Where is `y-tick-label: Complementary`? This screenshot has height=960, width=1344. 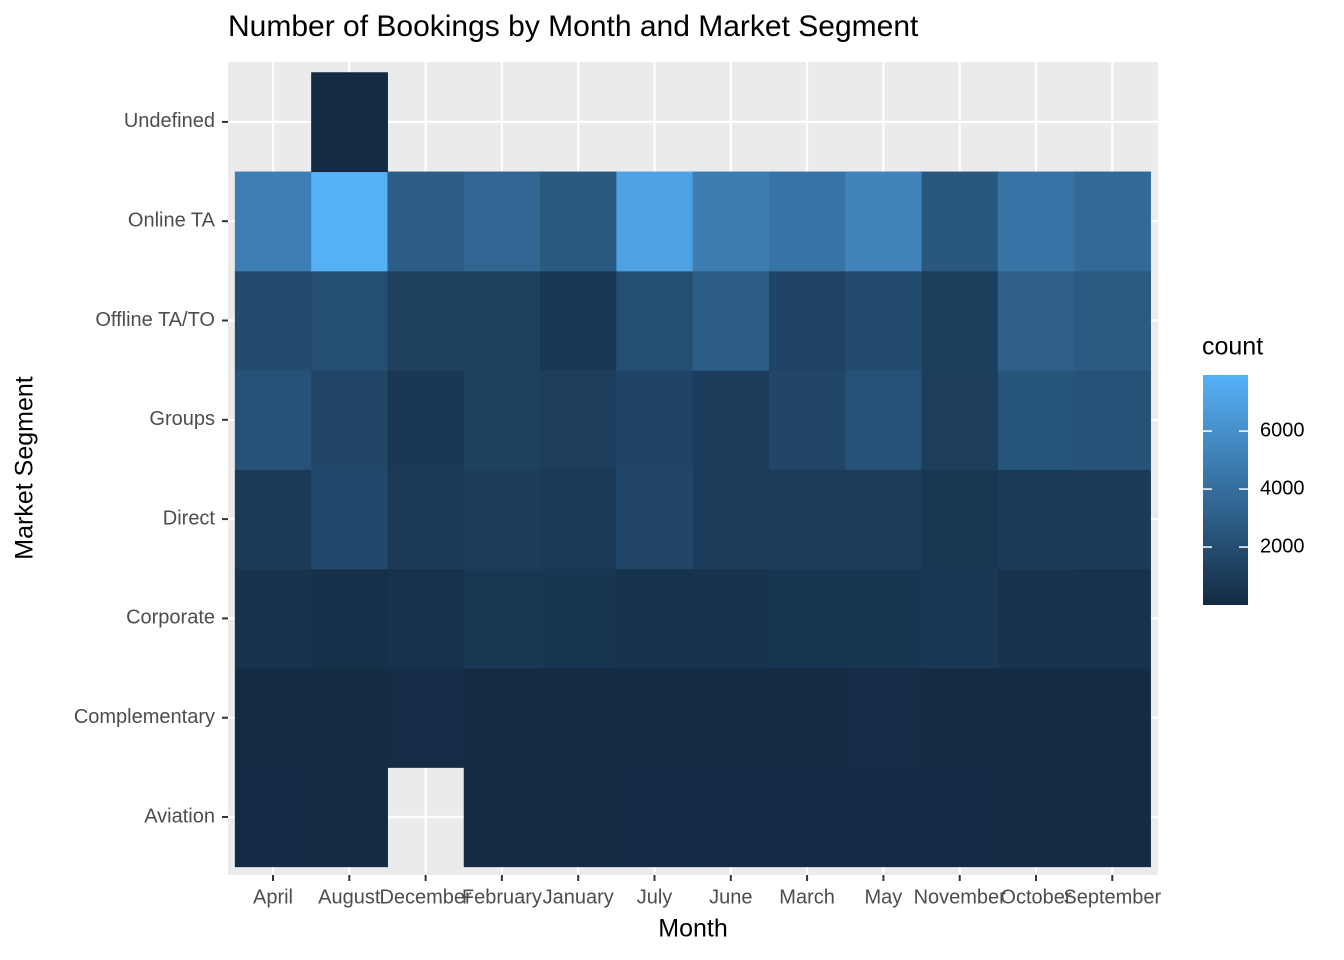 y-tick-label: Complementary is located at coordinates (144, 717).